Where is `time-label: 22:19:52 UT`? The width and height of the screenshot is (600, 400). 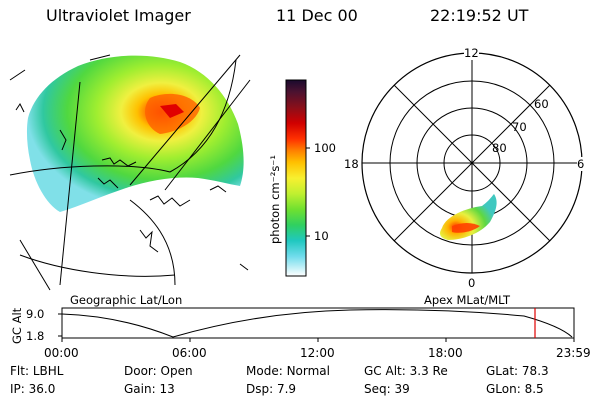
time-label: 22:19:52 UT is located at coordinates (479, 15).